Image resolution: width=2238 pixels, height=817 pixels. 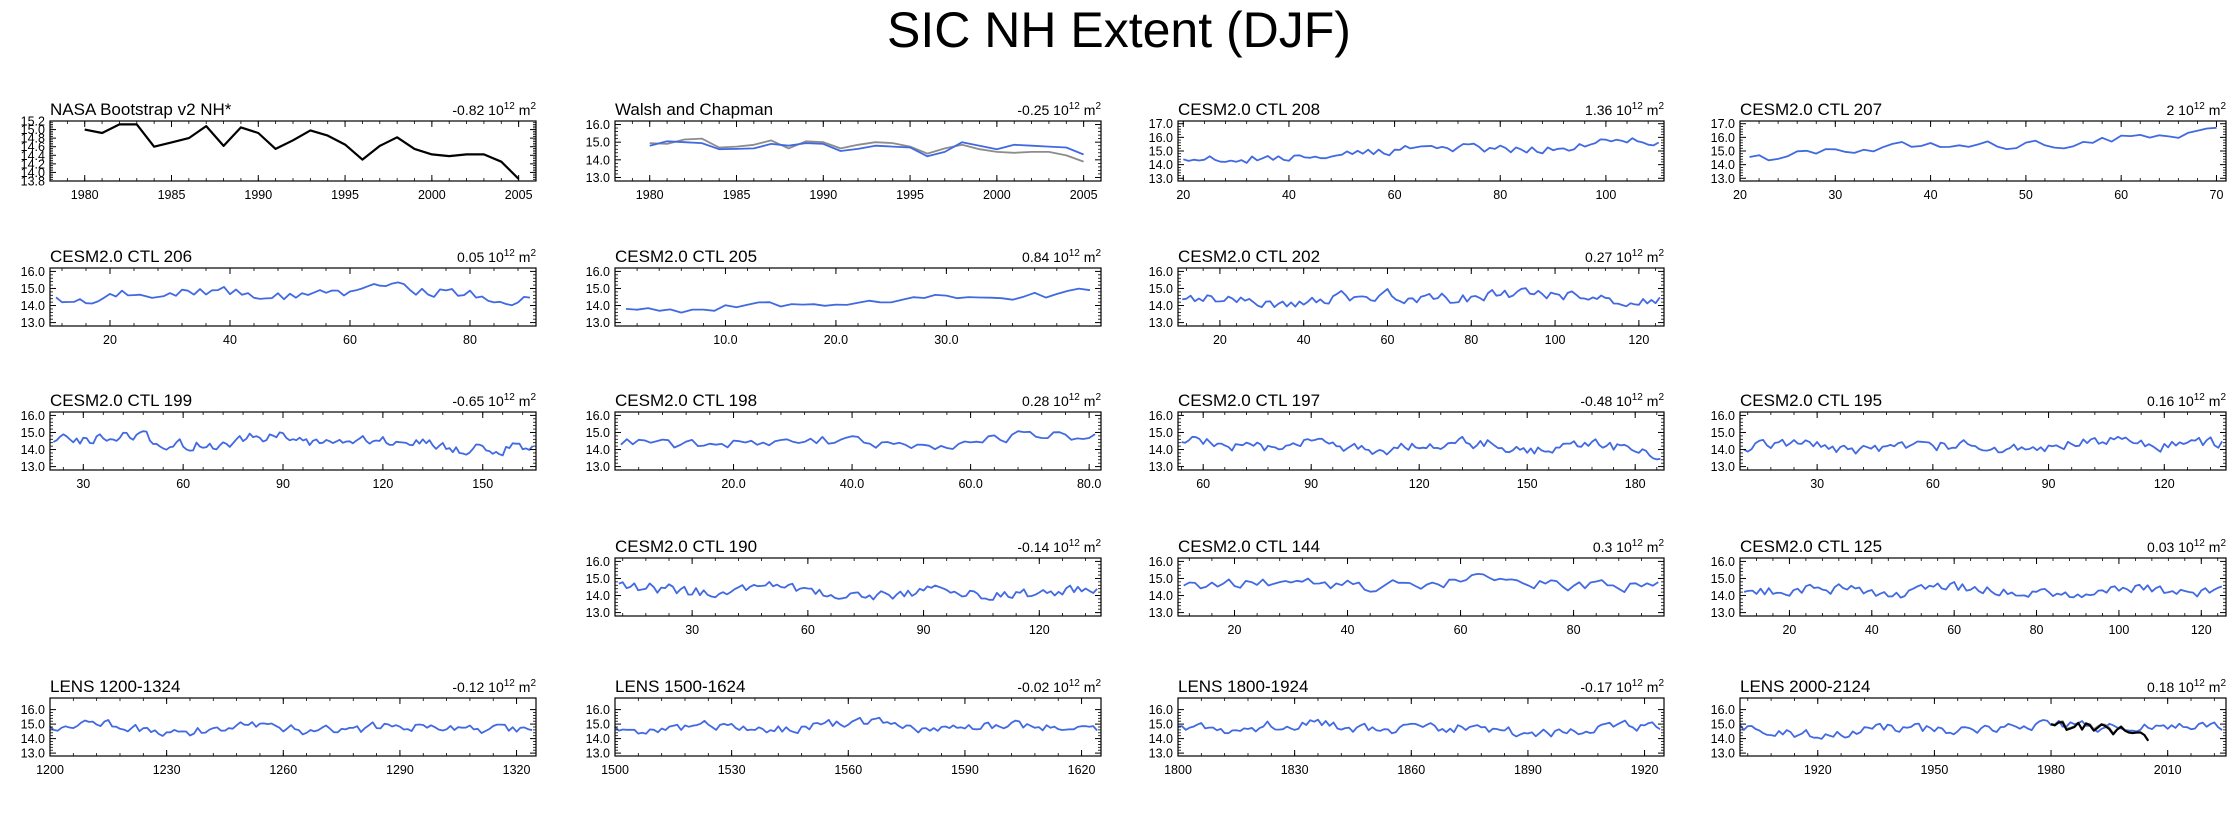 What do you see at coordinates (432, 195) in the screenshot?
I see `x-tick-label: 2000` at bounding box center [432, 195].